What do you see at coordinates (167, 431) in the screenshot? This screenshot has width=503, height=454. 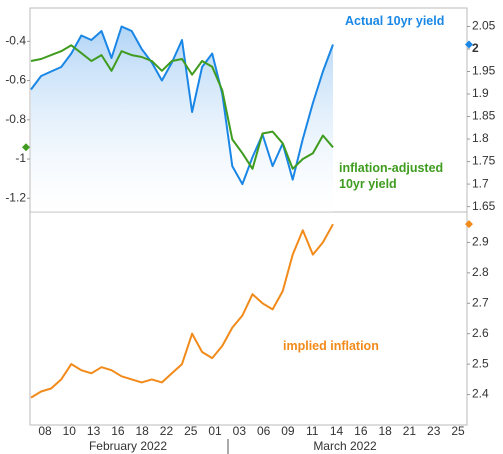 I see `x-tick-label: 22` at bounding box center [167, 431].